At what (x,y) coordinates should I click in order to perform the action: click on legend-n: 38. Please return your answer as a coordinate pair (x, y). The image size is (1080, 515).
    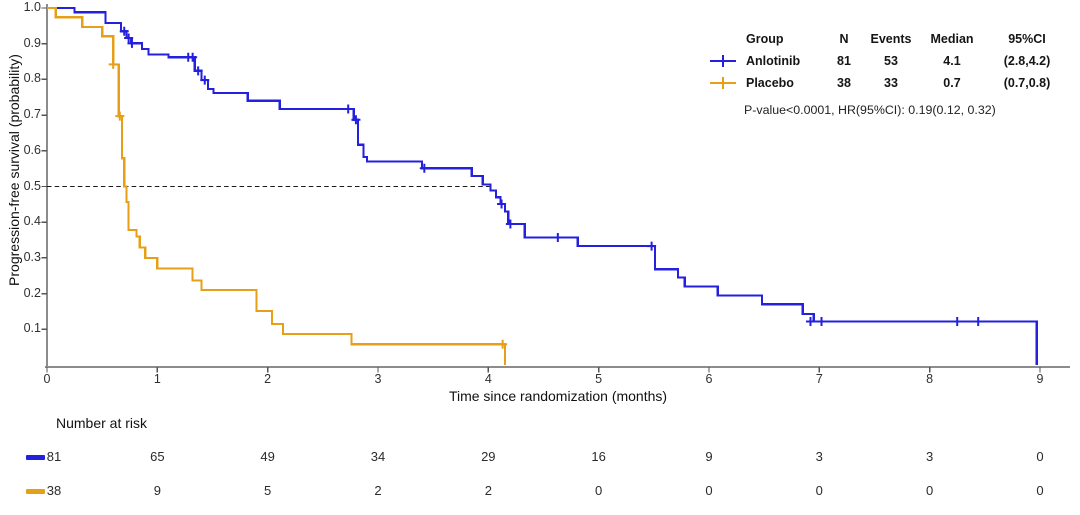
    Looking at the image, I should click on (844, 83).